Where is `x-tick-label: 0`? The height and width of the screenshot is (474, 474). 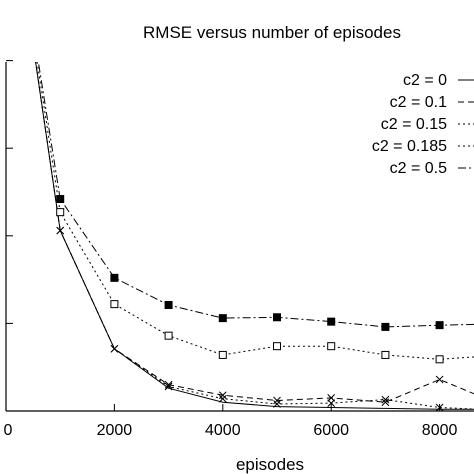
x-tick-label: 0 is located at coordinates (8, 430).